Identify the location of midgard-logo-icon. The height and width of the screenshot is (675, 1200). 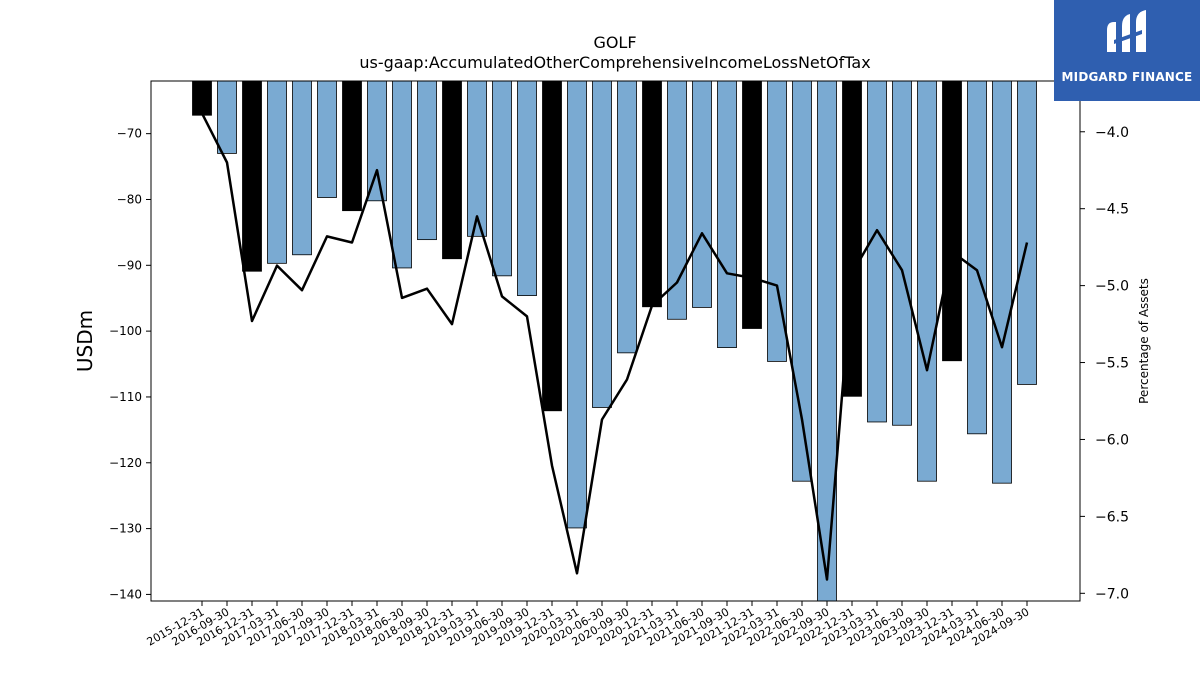
(1126, 31).